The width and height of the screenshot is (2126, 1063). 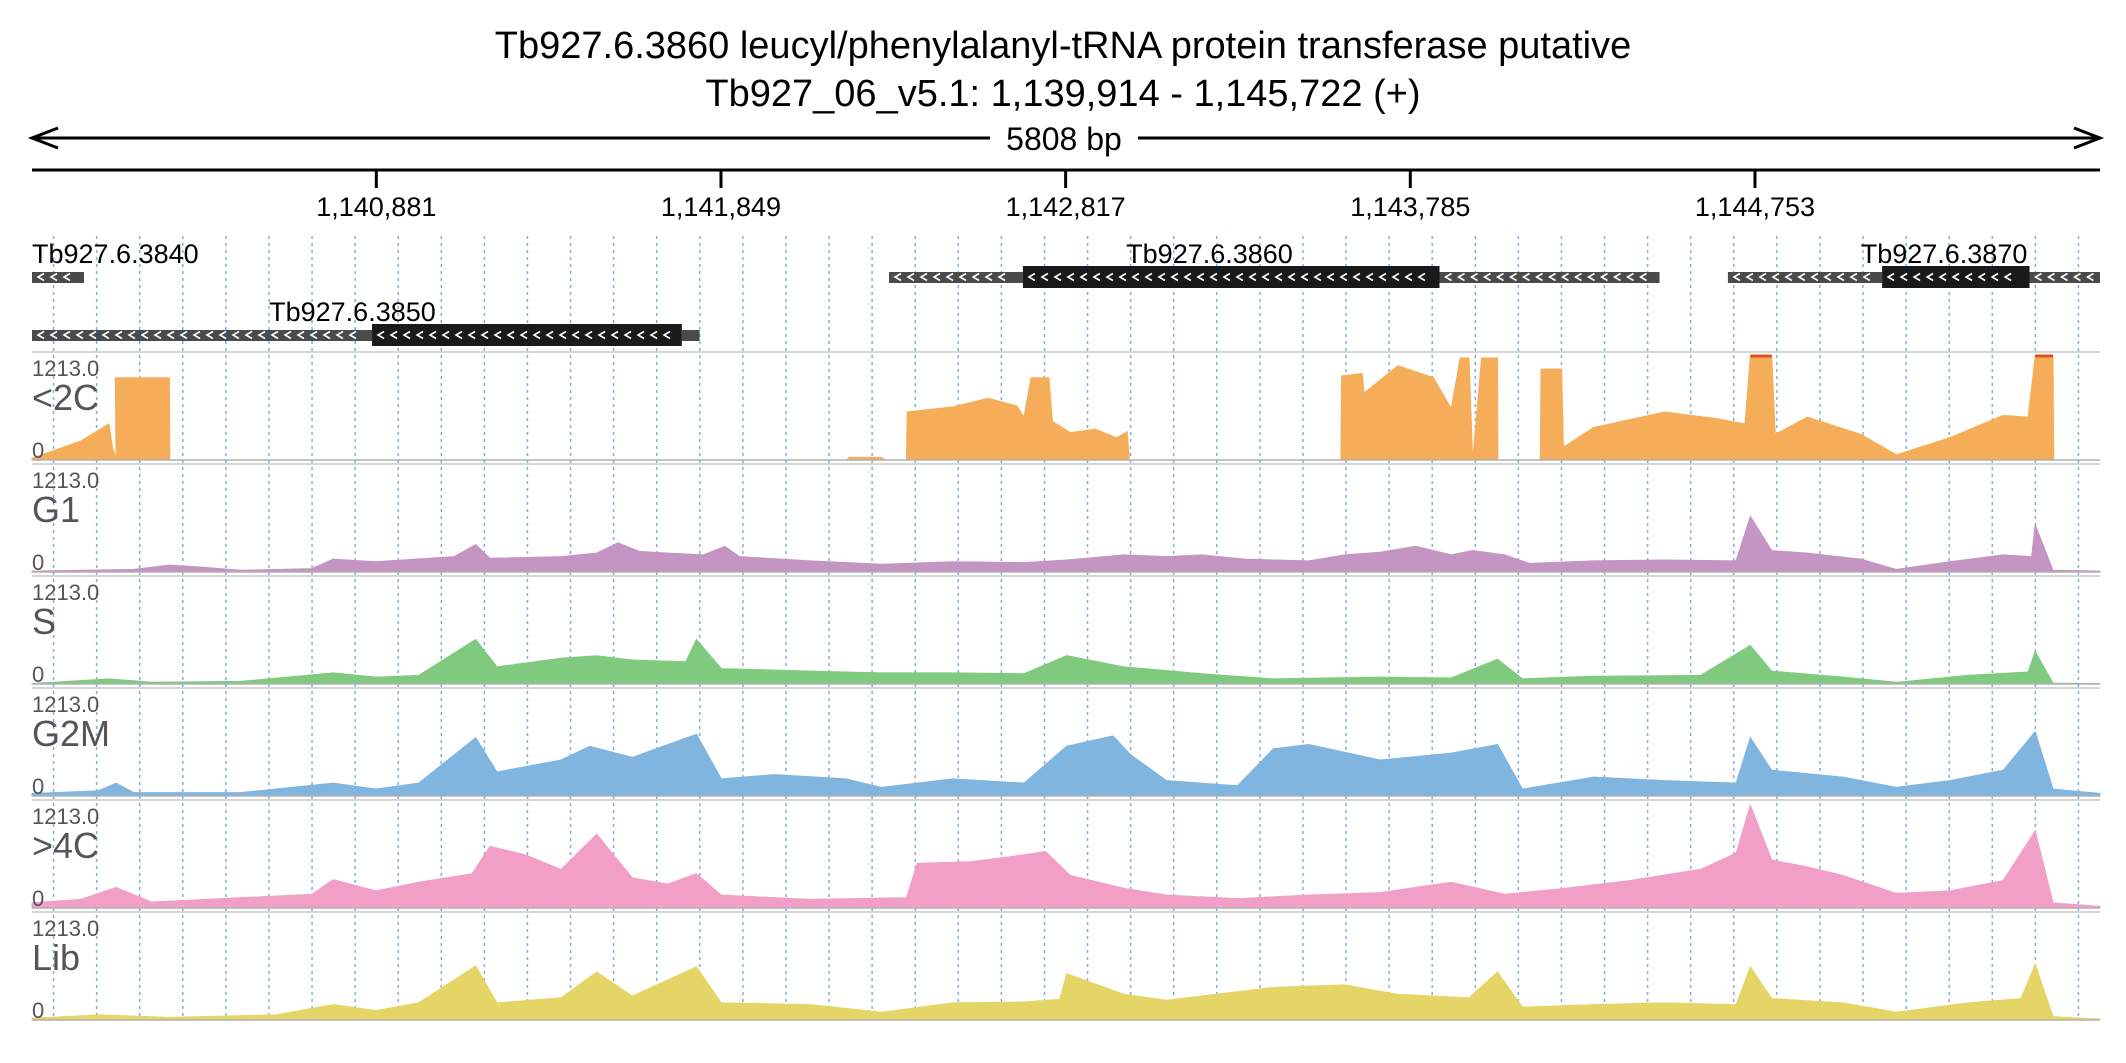 I want to click on track-zero-label-5: 0, so click(x=38, y=1010).